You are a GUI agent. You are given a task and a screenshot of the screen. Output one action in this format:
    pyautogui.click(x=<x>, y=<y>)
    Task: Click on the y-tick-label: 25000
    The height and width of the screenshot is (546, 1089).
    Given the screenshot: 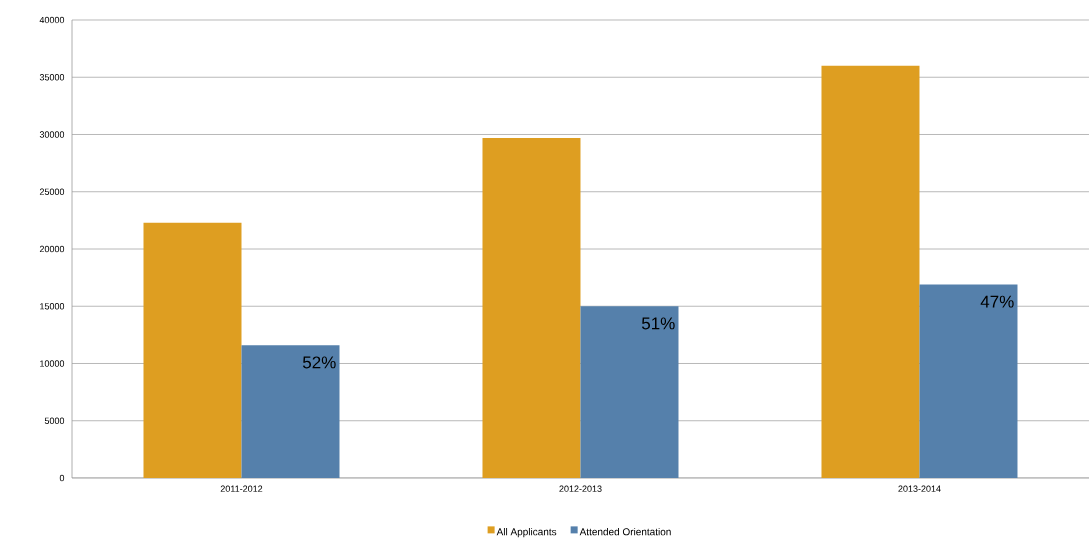 What is the action you would take?
    pyautogui.click(x=52, y=191)
    